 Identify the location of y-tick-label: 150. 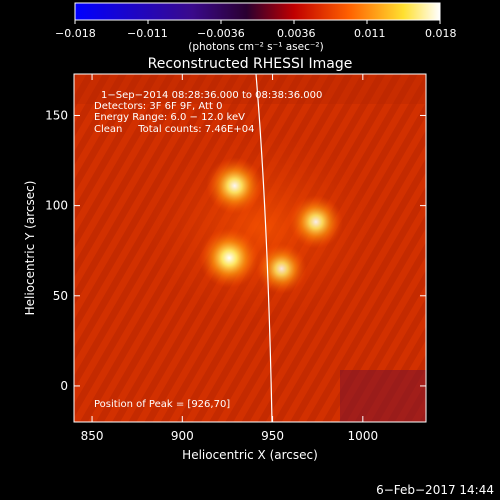
(56, 115).